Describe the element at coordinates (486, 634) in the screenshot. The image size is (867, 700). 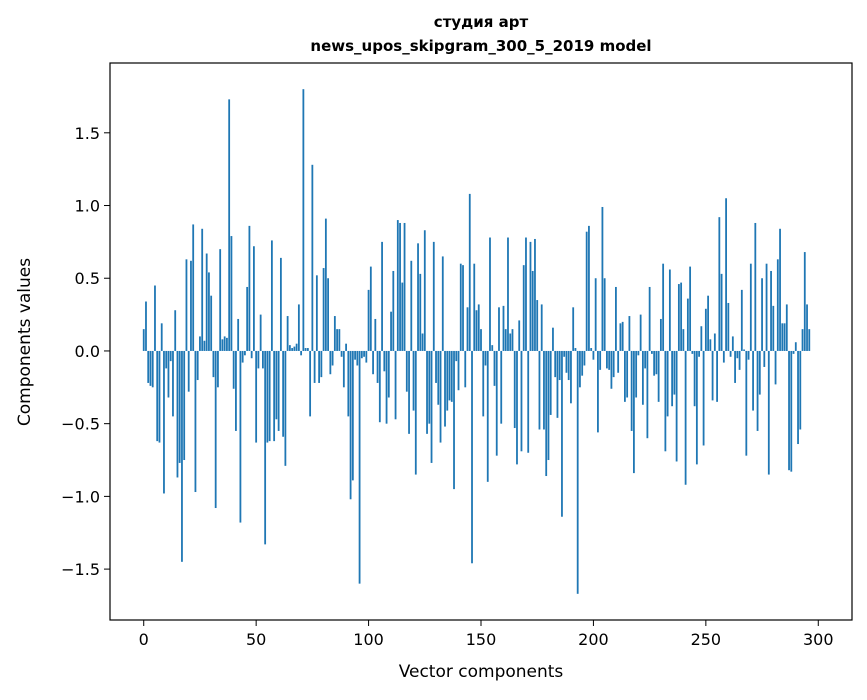
I see `x-axis-ticks: 0 50 100 150 200 250 300` at that location.